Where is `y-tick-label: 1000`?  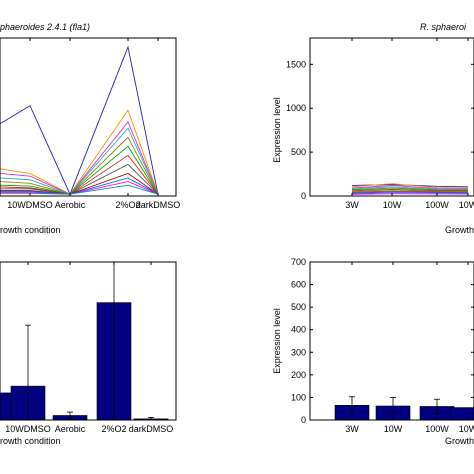
y-tick-label: 1000 is located at coordinates (296, 108).